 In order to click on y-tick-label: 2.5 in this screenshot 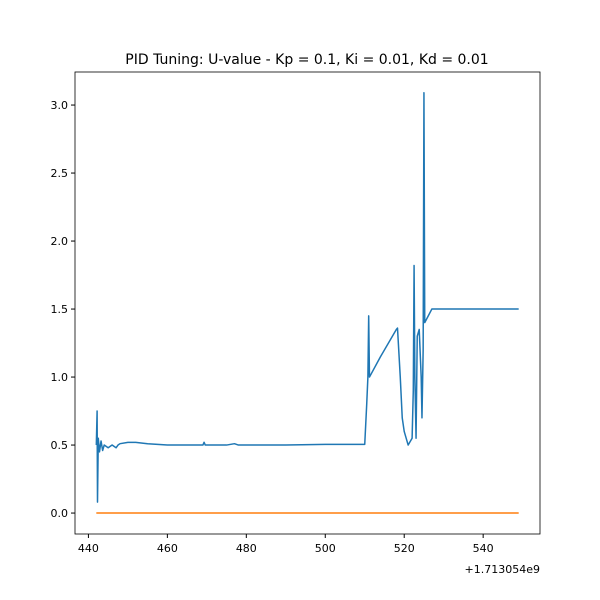, I will do `click(60, 173)`.